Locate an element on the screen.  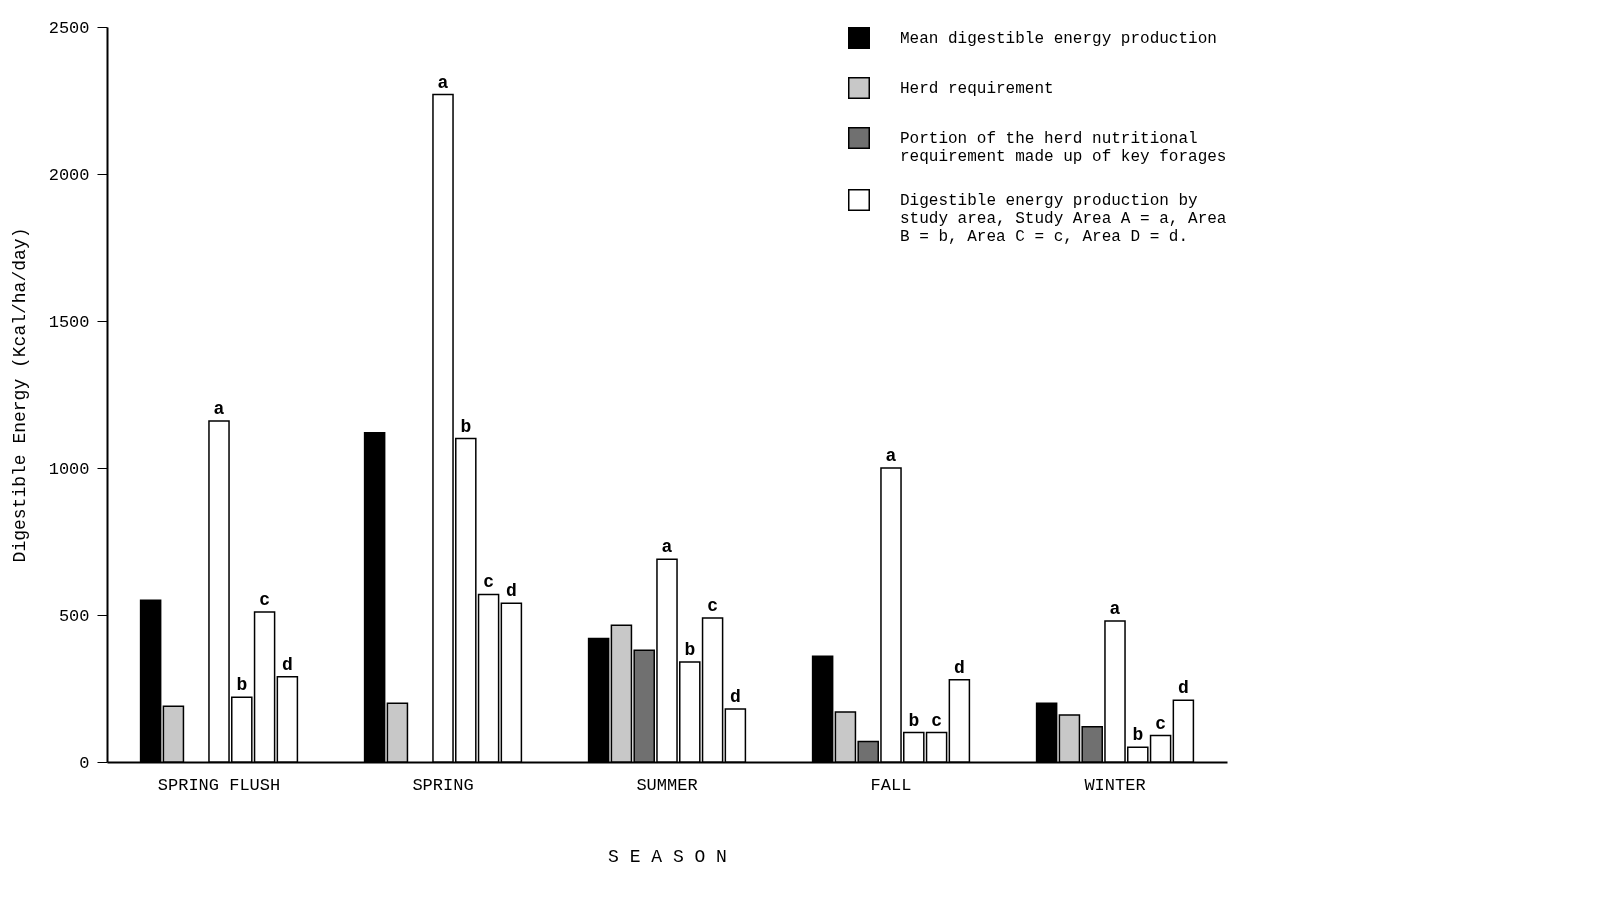
series-label: b is located at coordinates (242, 685).